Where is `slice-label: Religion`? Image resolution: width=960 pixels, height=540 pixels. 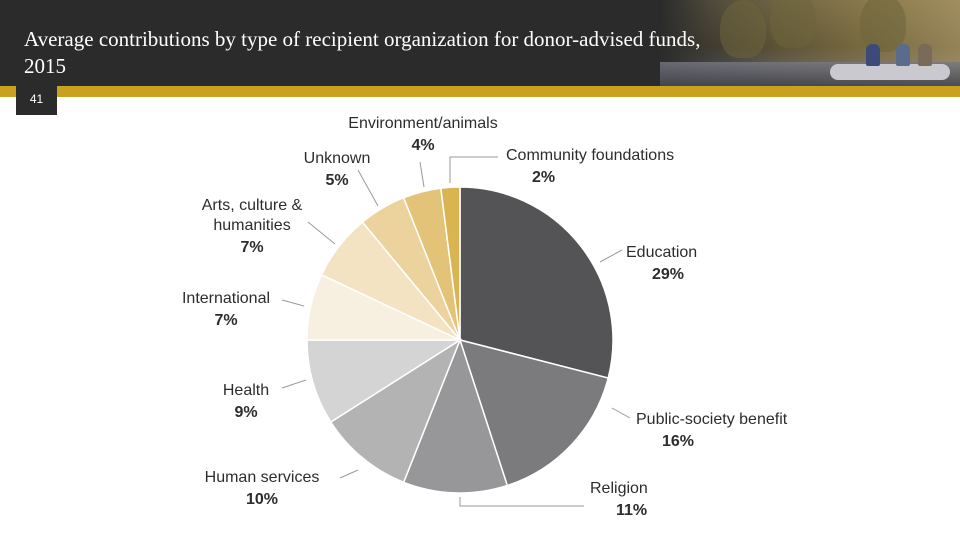
slice-label: Religion is located at coordinates (619, 488).